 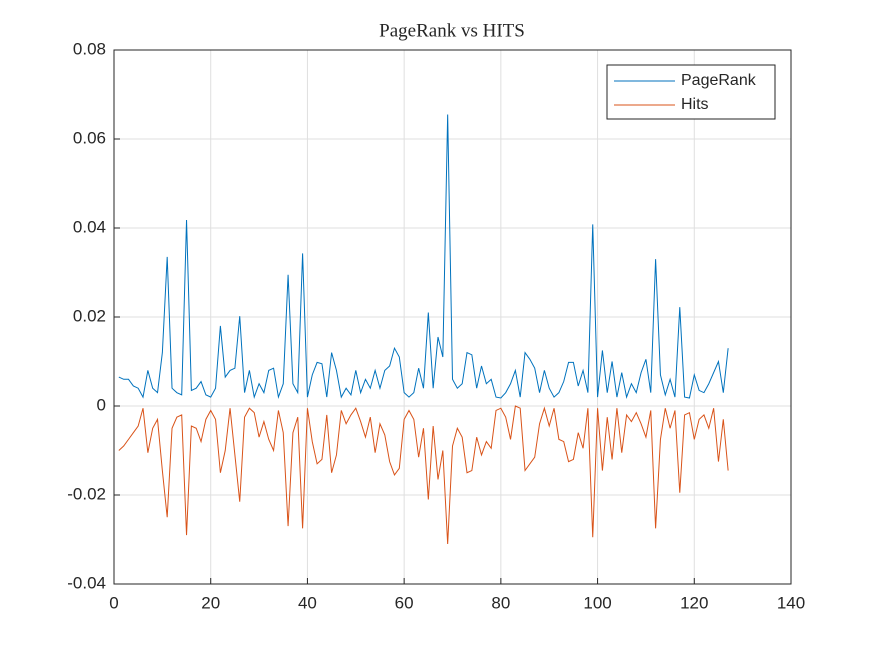 What do you see at coordinates (86, 582) in the screenshot?
I see `y-tick-label: -0.04` at bounding box center [86, 582].